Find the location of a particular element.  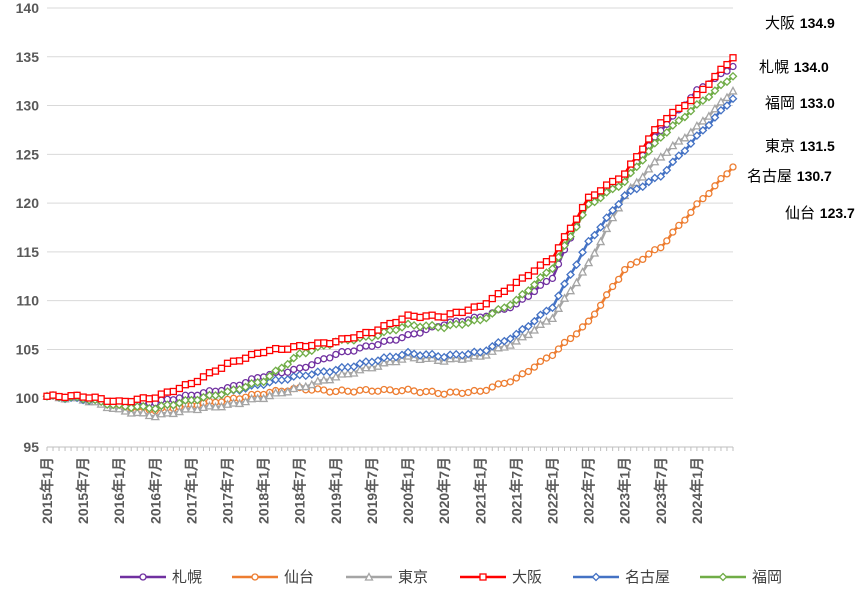

end-label-name: 札幌 is located at coordinates (776, 67).